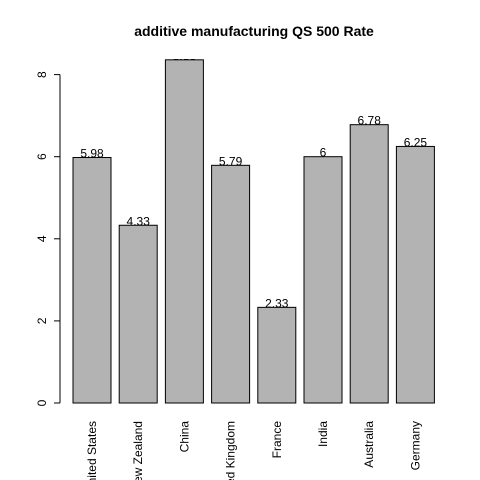 This screenshot has width=480, height=480. What do you see at coordinates (323, 434) in the screenshot?
I see `category-label: India` at bounding box center [323, 434].